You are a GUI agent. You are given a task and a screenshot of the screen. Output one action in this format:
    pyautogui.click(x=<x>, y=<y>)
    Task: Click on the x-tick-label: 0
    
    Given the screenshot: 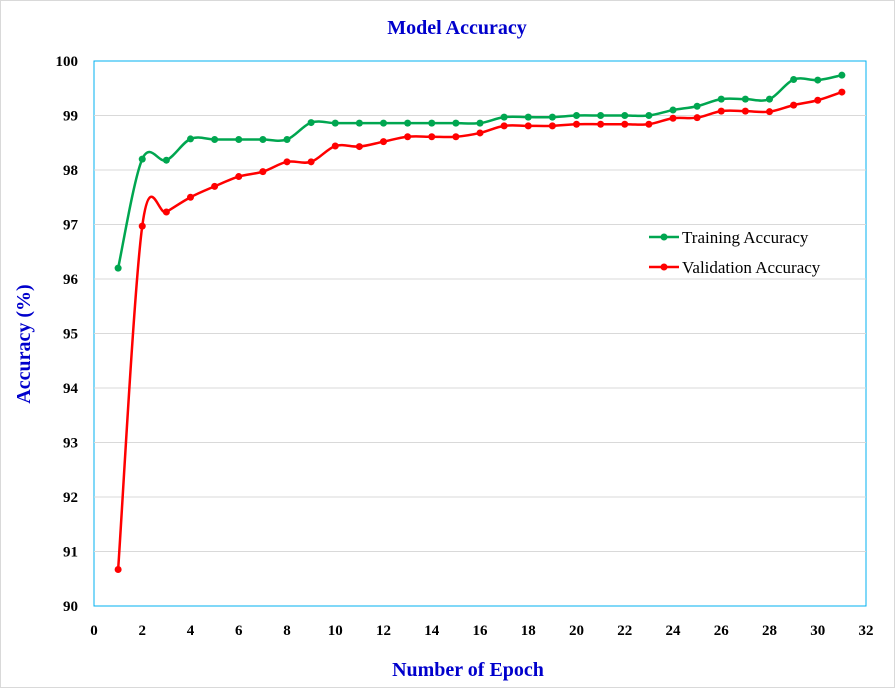 What is the action you would take?
    pyautogui.click(x=94, y=631)
    